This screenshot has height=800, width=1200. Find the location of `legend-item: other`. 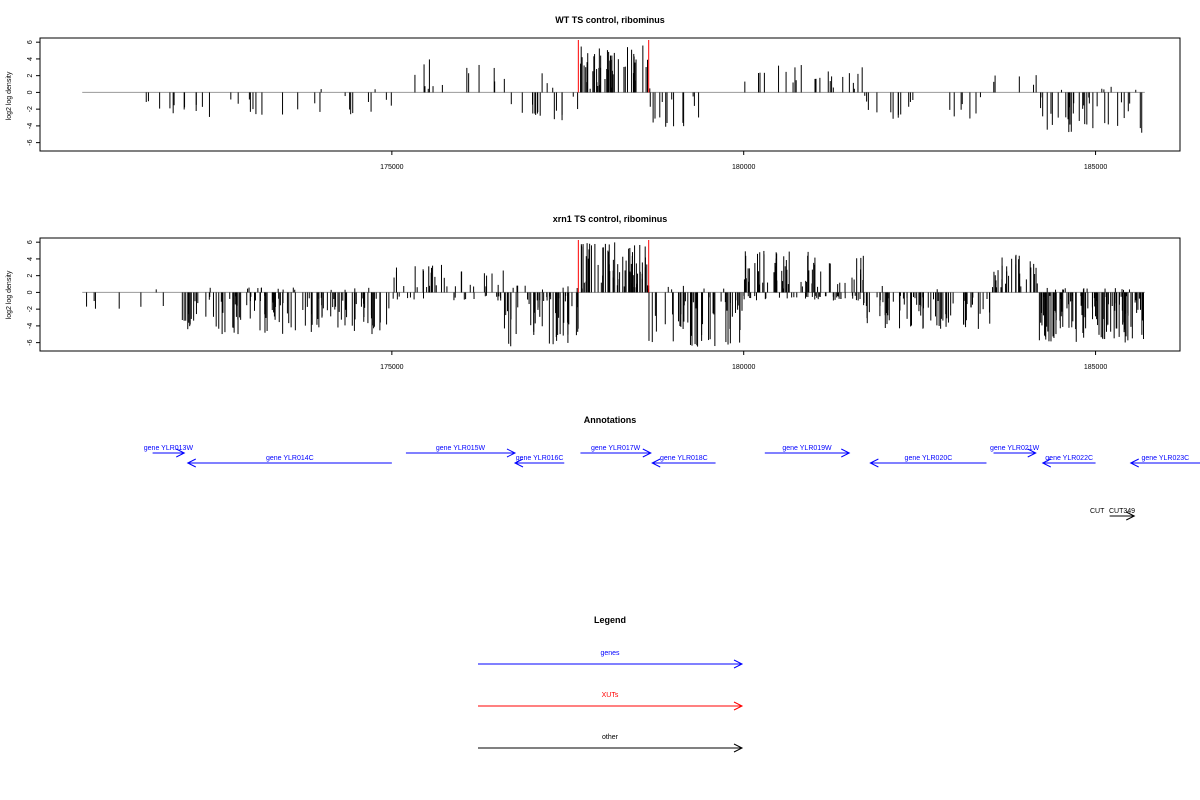

legend-item: other is located at coordinates (611, 743).